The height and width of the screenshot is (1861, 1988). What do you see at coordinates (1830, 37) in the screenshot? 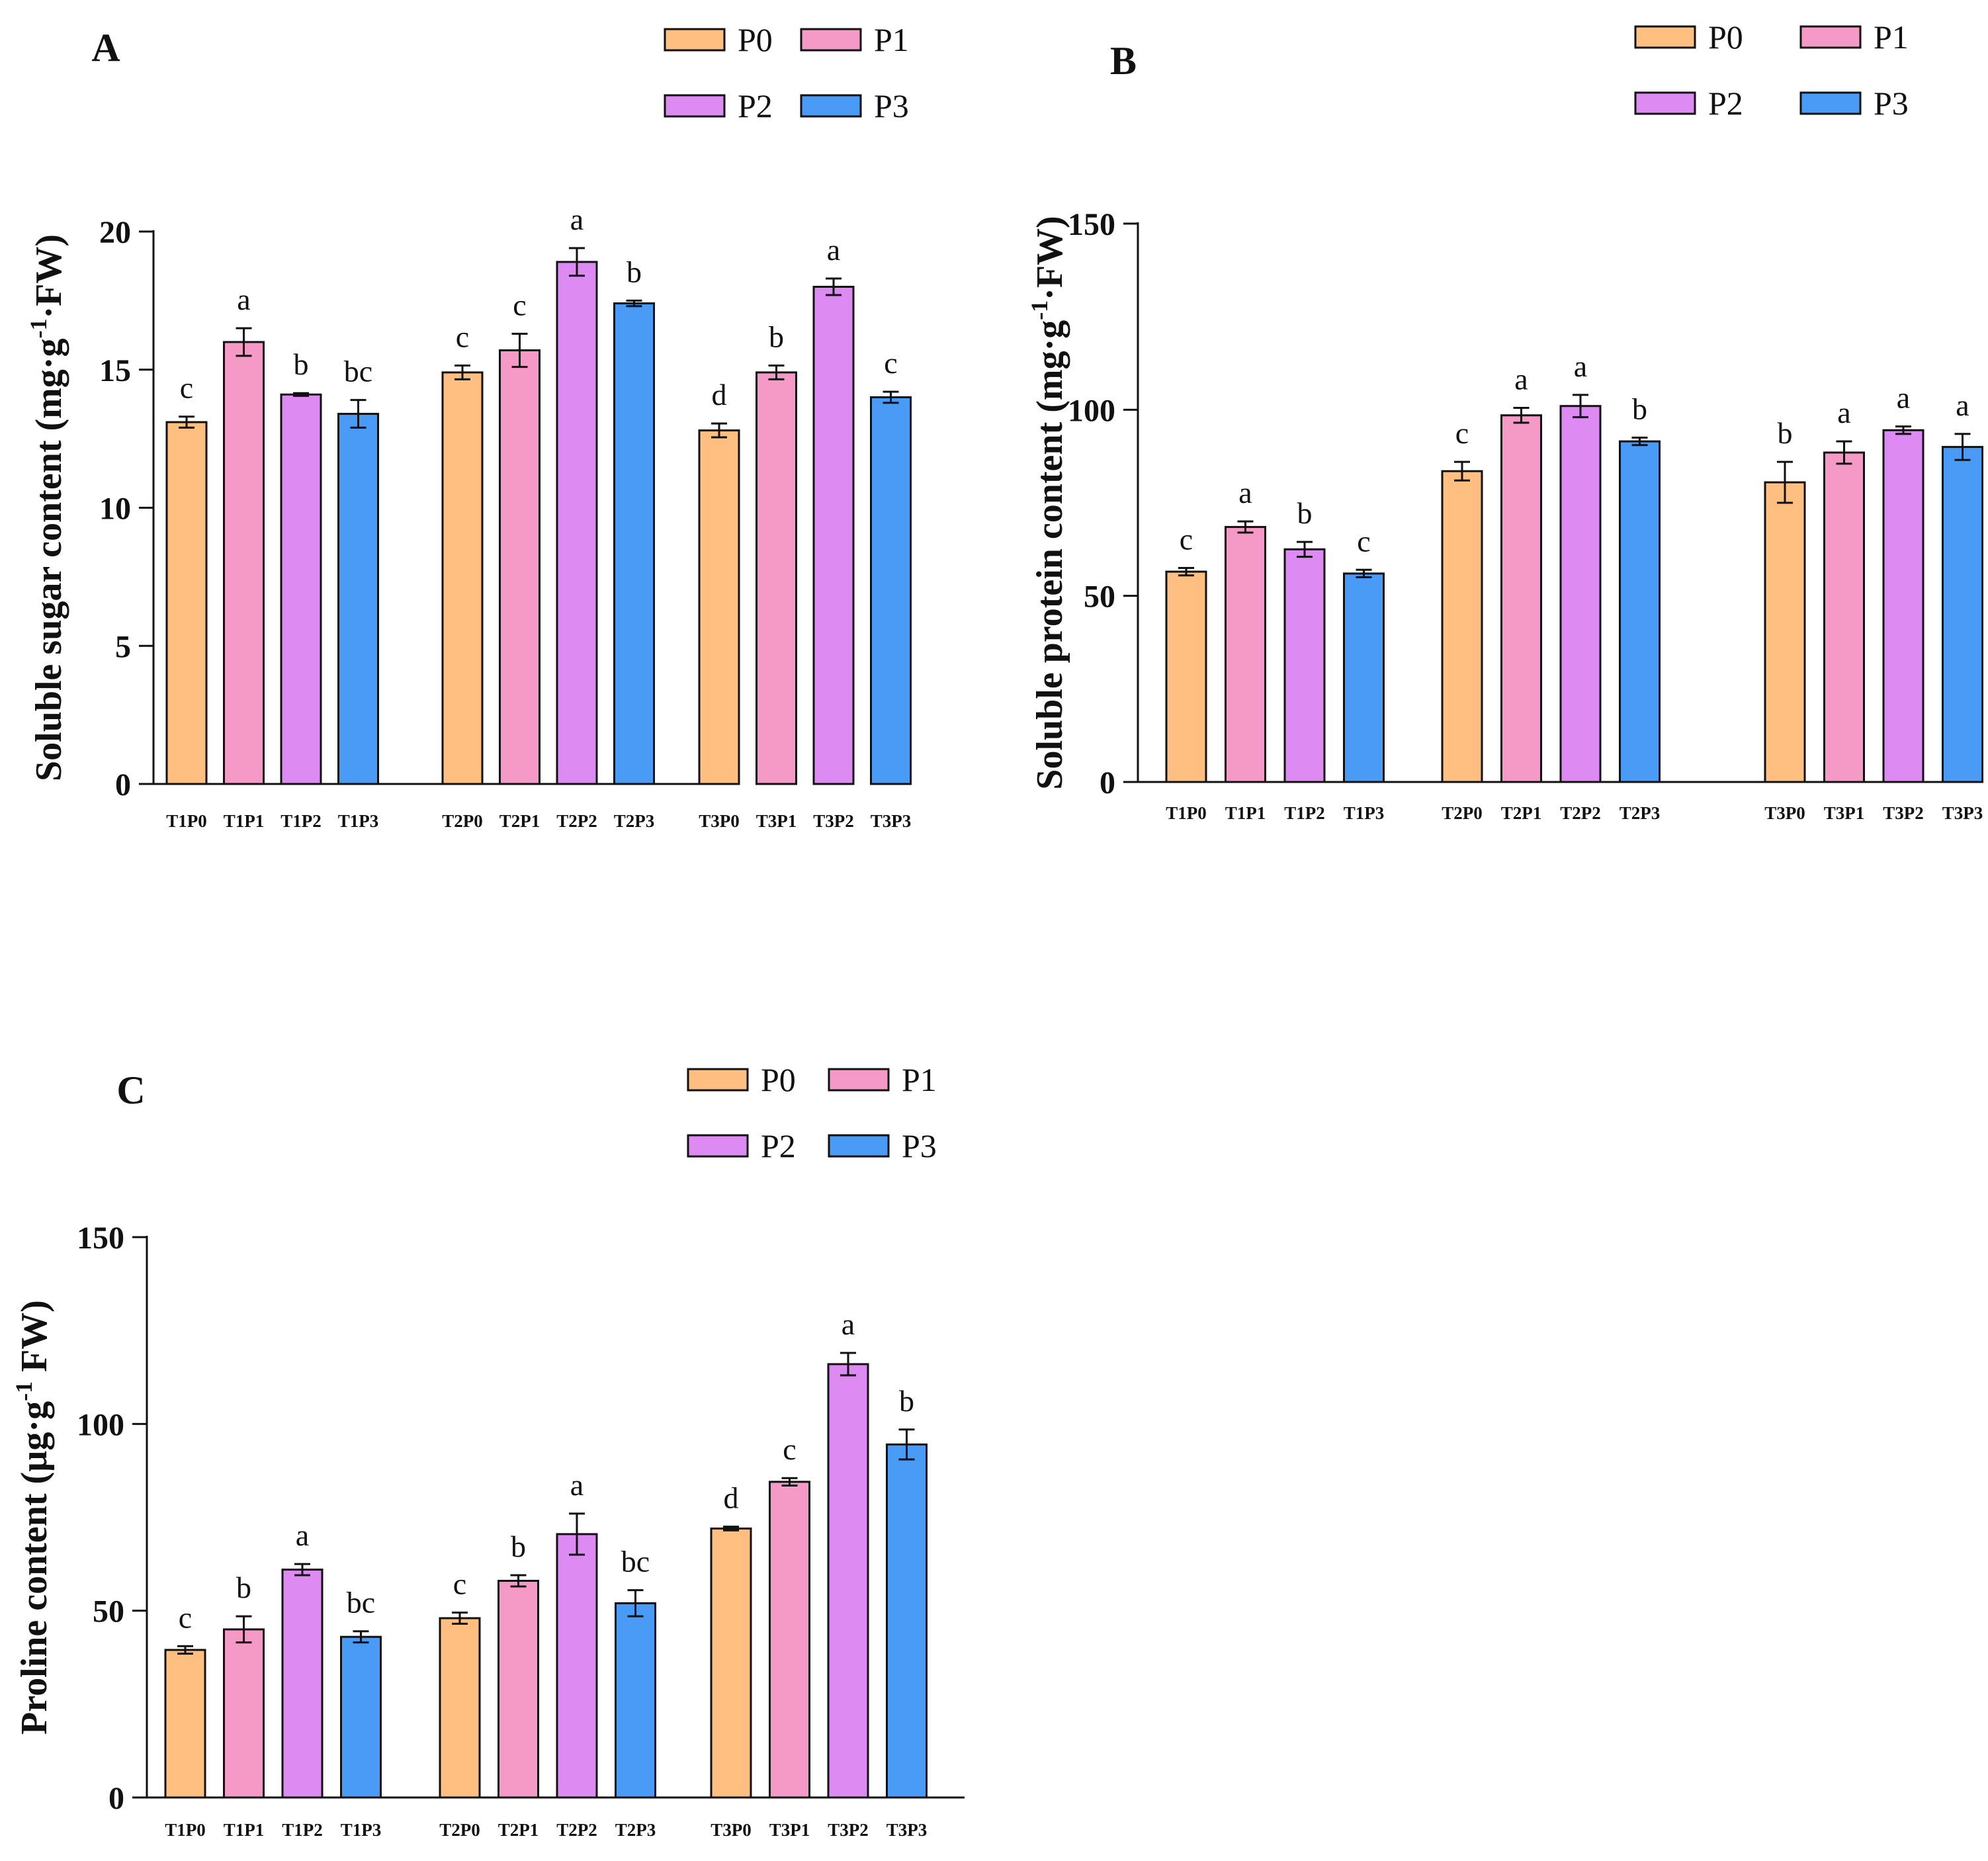
I see `legend-swatch-p1` at bounding box center [1830, 37].